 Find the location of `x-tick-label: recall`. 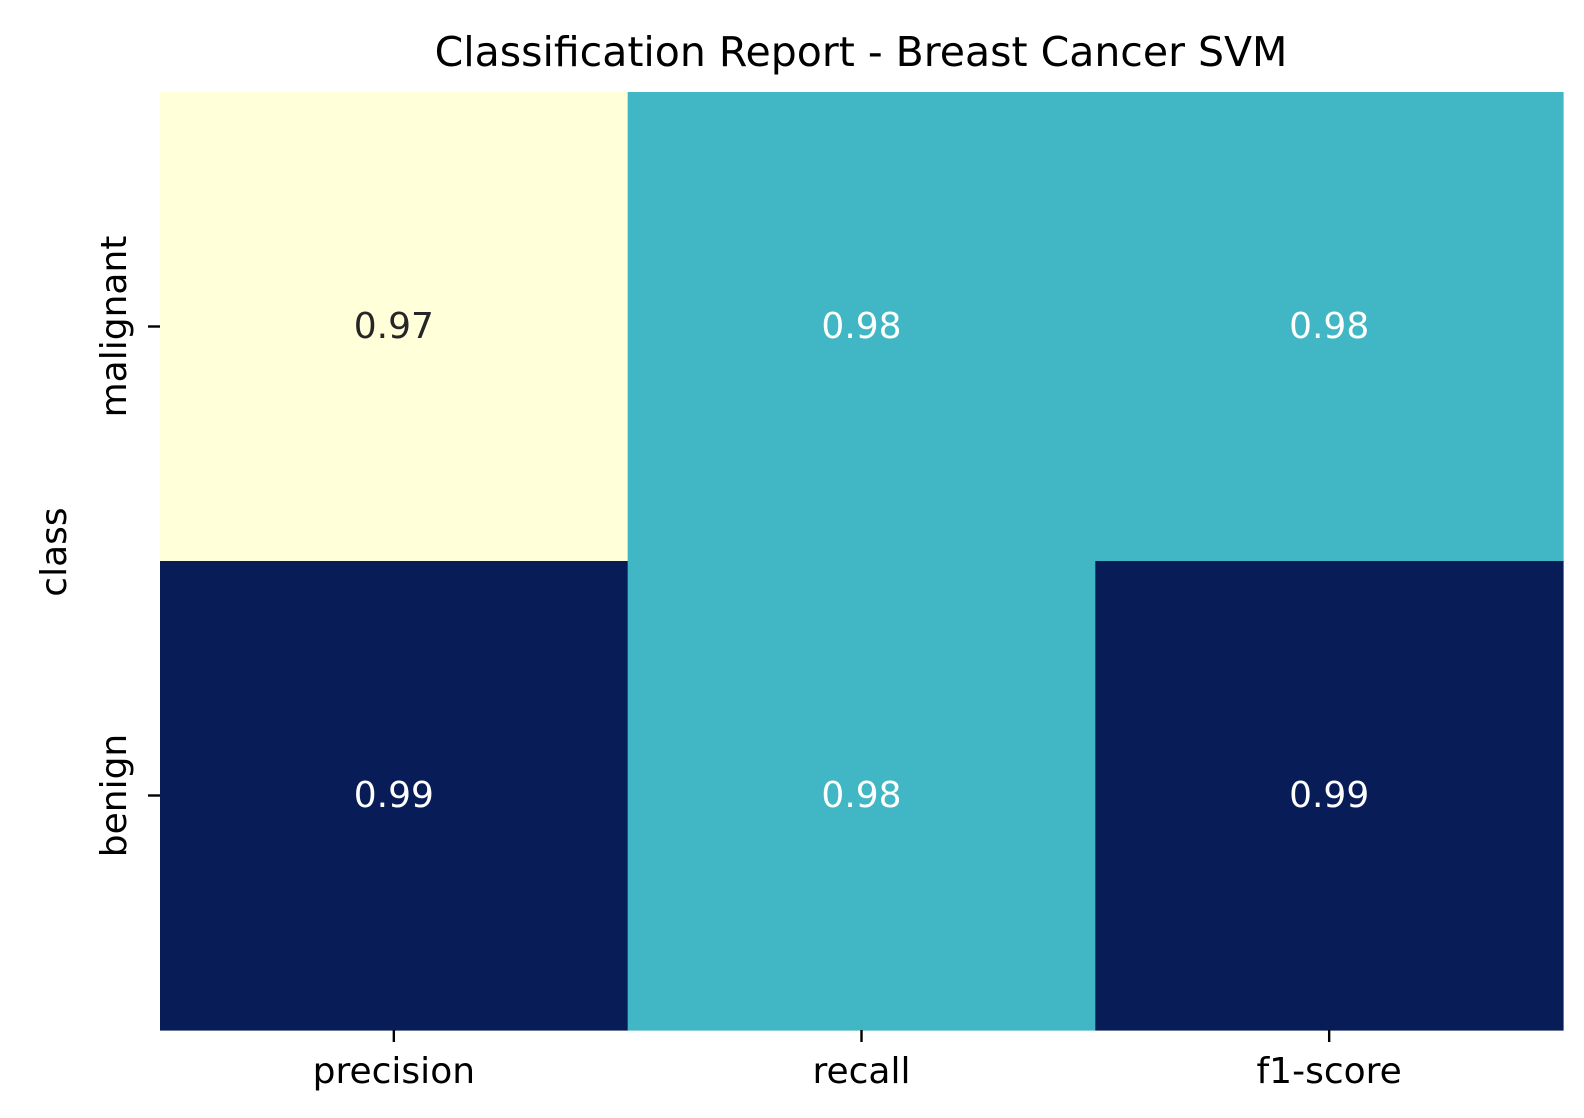

x-tick-label: recall is located at coordinates (861, 1071).